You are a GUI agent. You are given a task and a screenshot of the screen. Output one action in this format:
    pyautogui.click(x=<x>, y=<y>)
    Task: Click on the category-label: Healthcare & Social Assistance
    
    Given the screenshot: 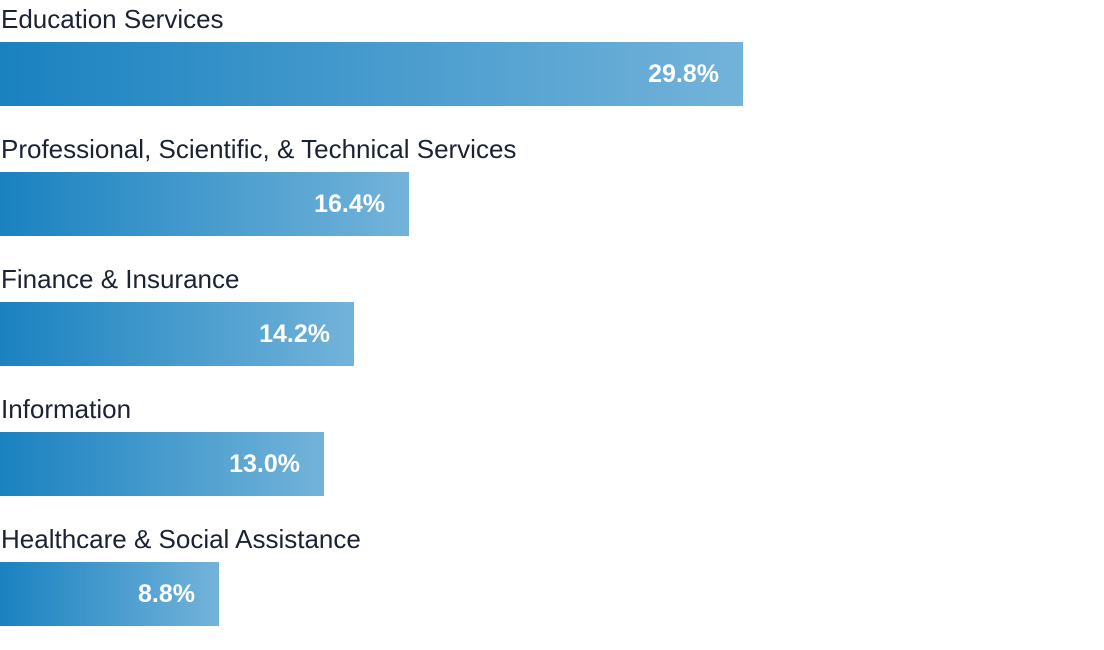 What is the action you would take?
    pyautogui.click(x=181, y=539)
    